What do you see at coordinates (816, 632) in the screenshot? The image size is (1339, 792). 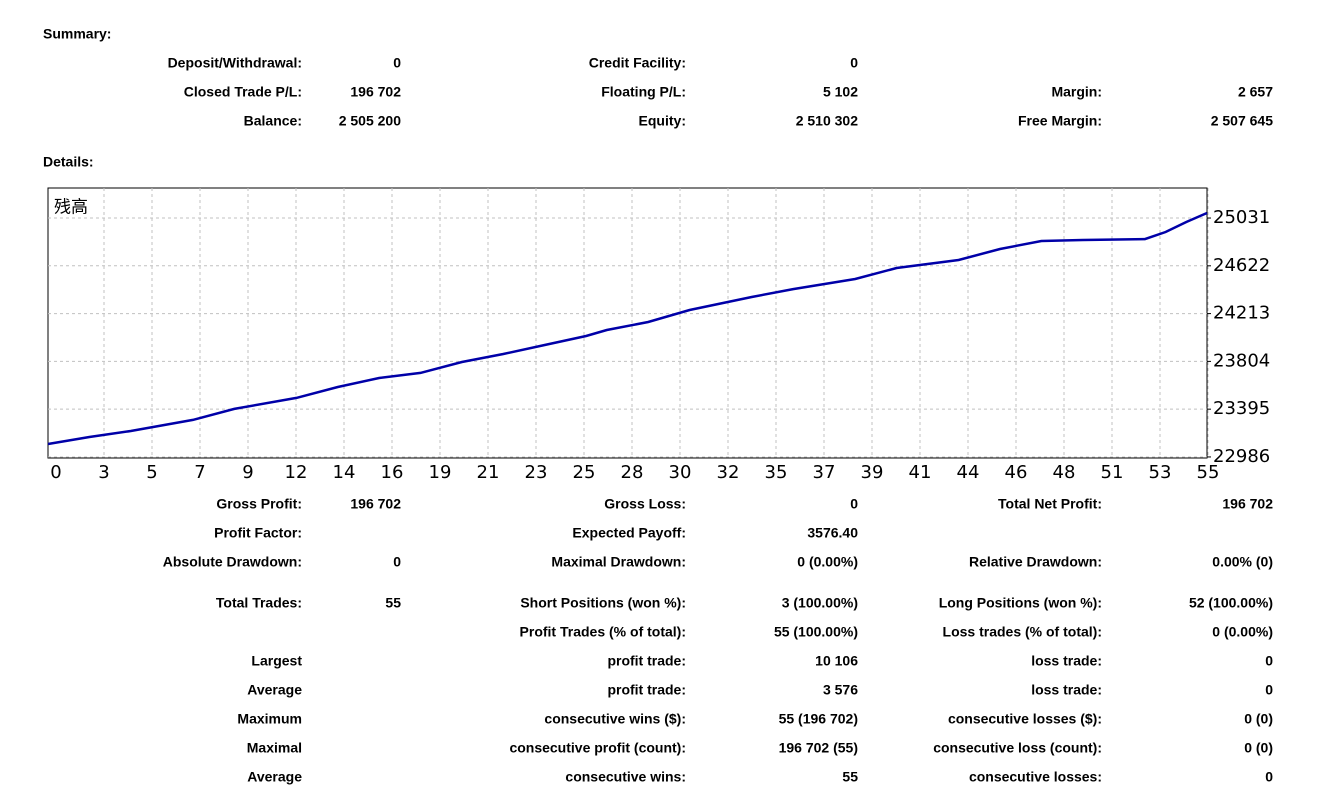 I see `field-value: 55 (100.00%)` at bounding box center [816, 632].